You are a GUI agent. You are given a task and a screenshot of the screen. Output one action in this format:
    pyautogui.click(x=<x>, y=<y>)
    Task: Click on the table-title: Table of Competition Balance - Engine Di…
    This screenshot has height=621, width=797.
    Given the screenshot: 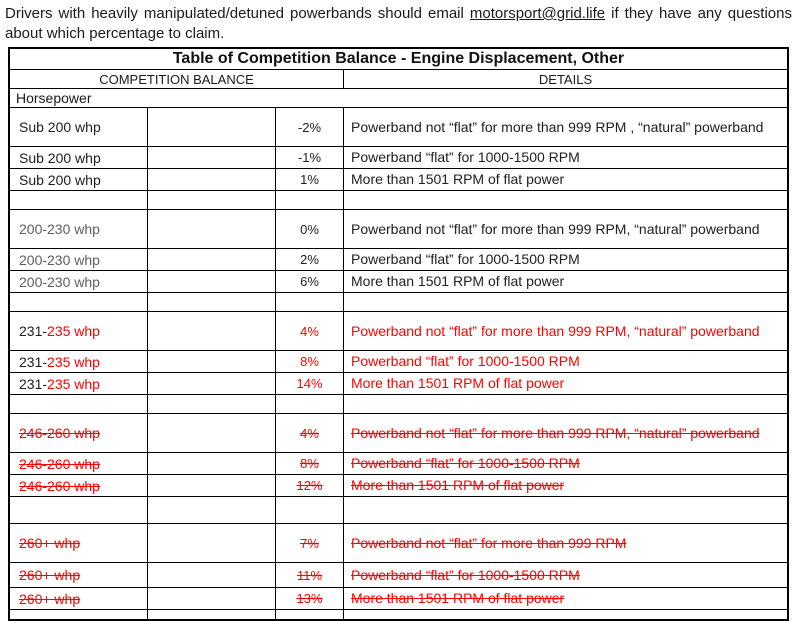 What is the action you would take?
    pyautogui.click(x=398, y=59)
    